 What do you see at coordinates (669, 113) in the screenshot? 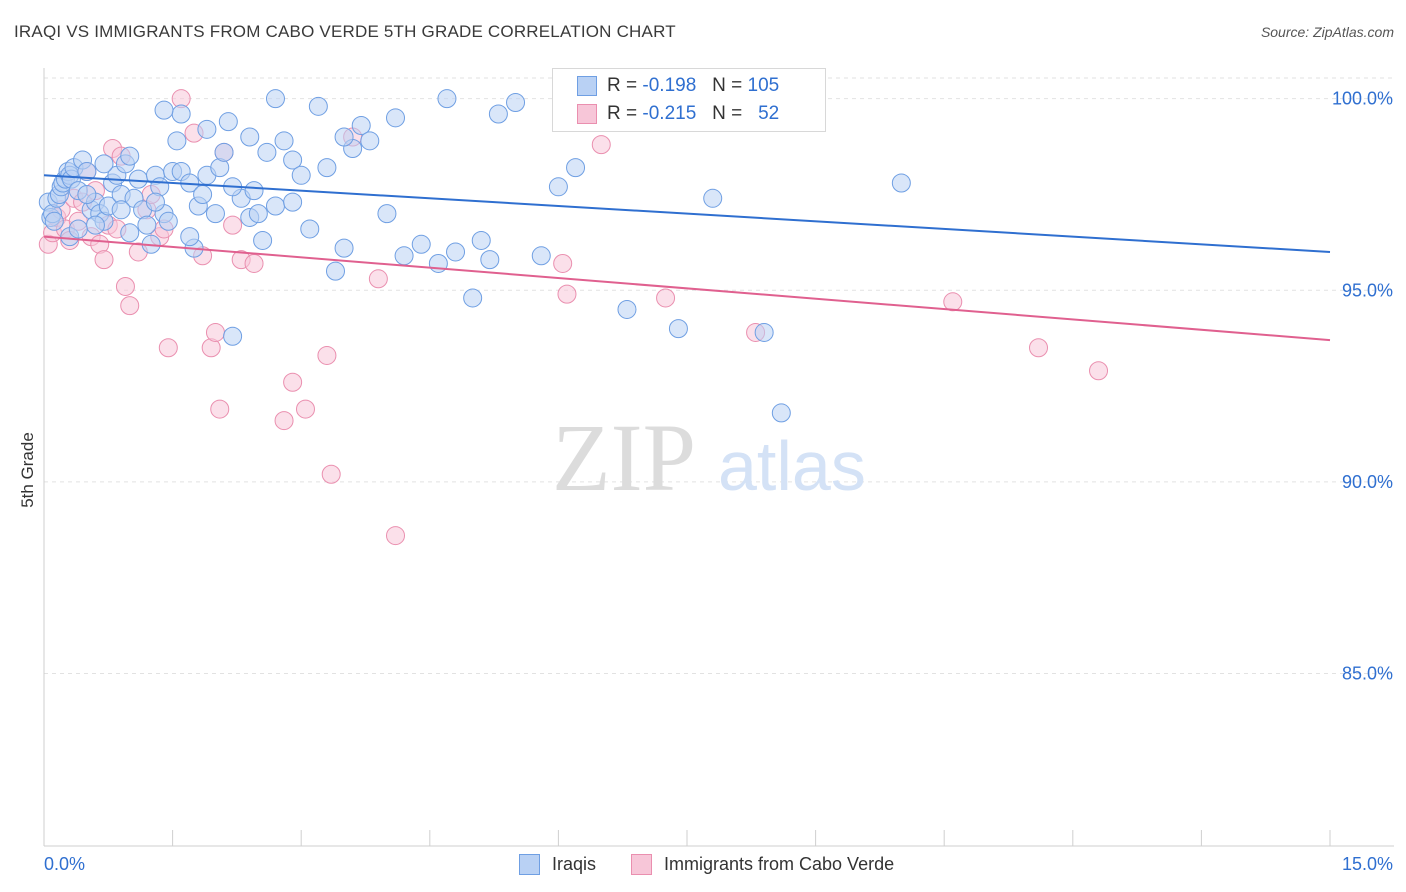
I see `legend-r-value: -0.215` at bounding box center [669, 113].